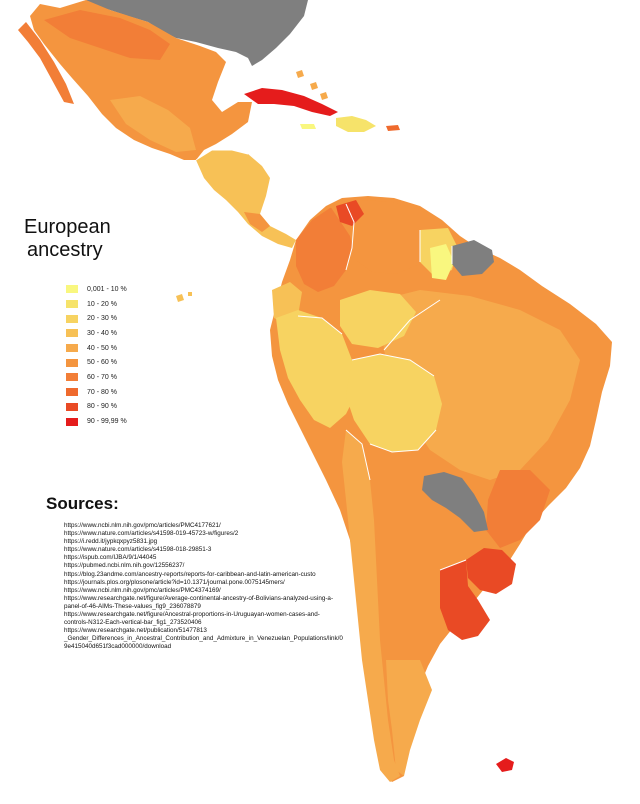  I want to click on title-line-1: European, so click(67, 227).